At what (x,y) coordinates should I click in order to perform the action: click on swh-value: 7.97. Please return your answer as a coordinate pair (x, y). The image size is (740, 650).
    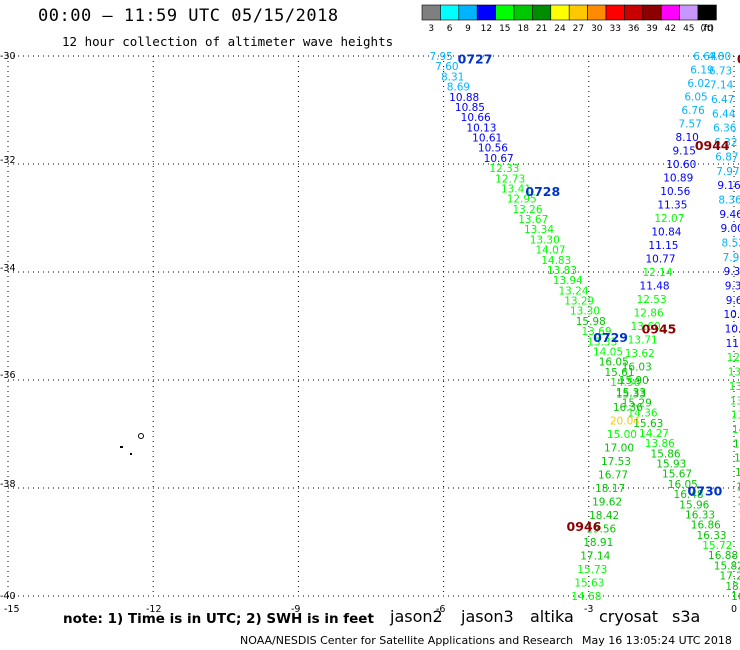
    Looking at the image, I should click on (727, 172).